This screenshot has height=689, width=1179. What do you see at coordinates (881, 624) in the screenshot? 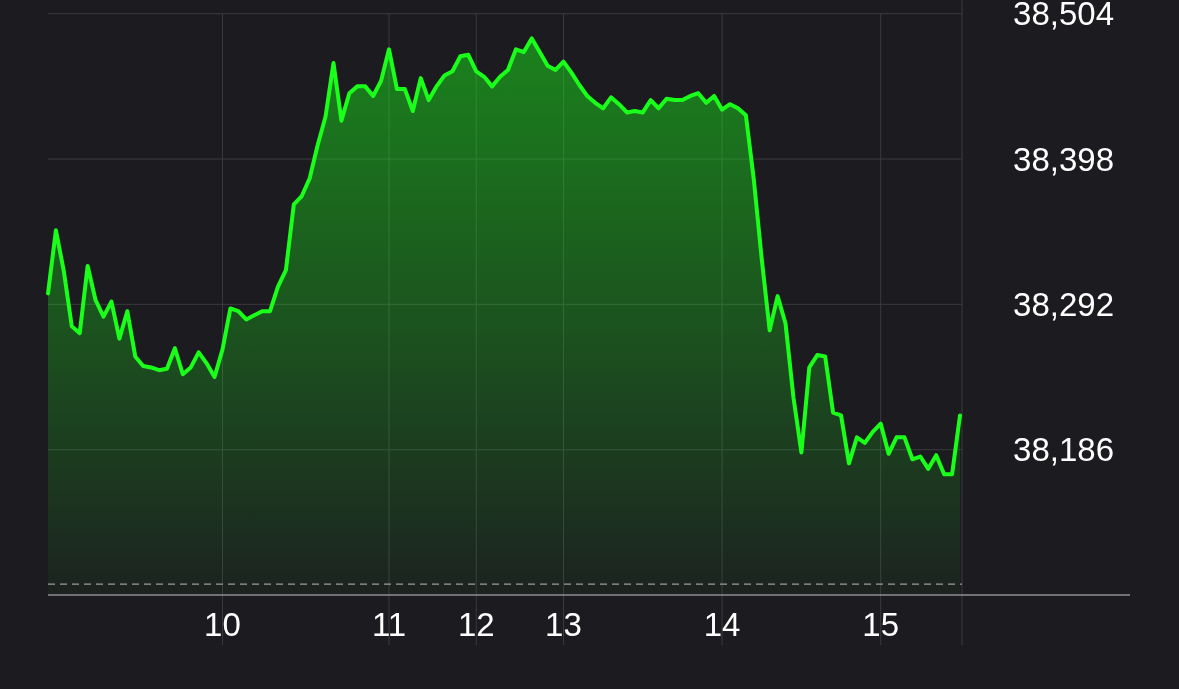
I see `x-tick-label: 15` at bounding box center [881, 624].